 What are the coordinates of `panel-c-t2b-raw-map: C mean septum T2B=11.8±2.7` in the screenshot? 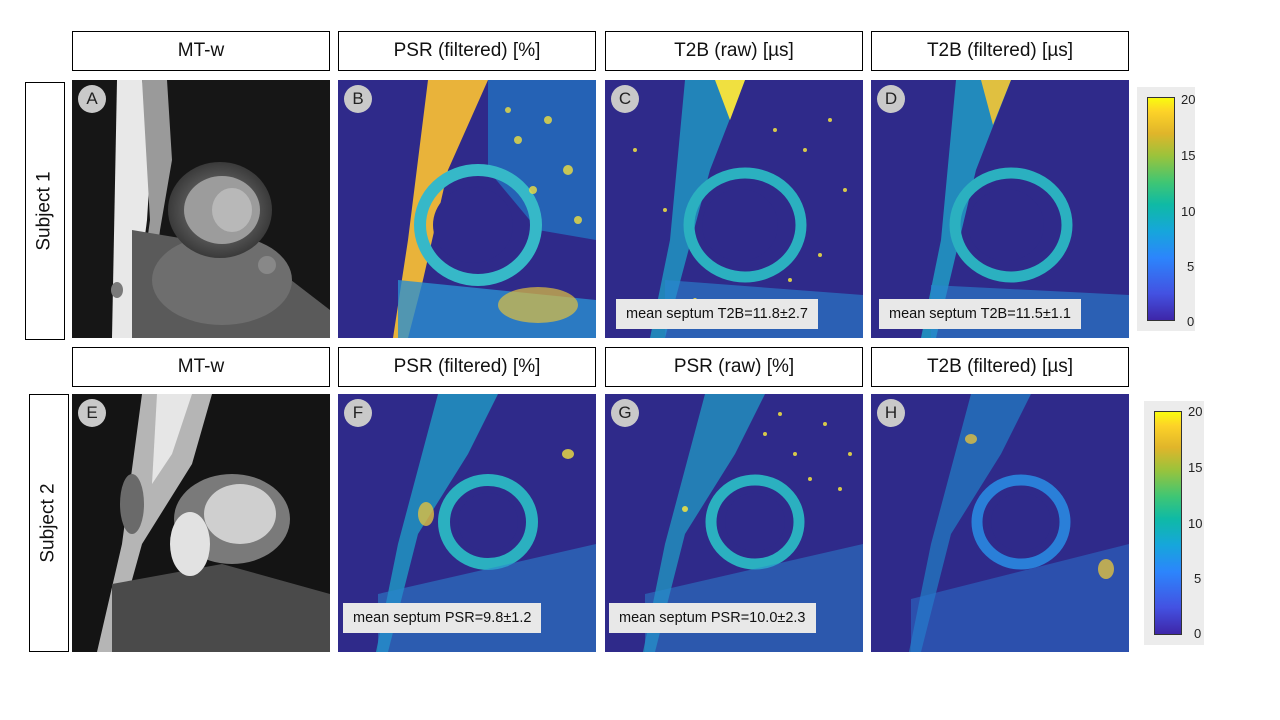 It's located at (734, 209).